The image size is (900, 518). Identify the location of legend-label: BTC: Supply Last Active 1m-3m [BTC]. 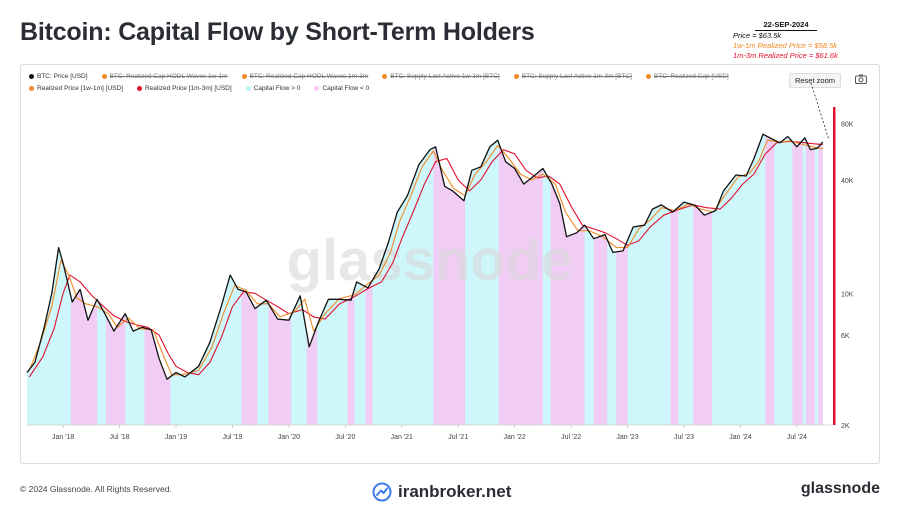
(576, 76).